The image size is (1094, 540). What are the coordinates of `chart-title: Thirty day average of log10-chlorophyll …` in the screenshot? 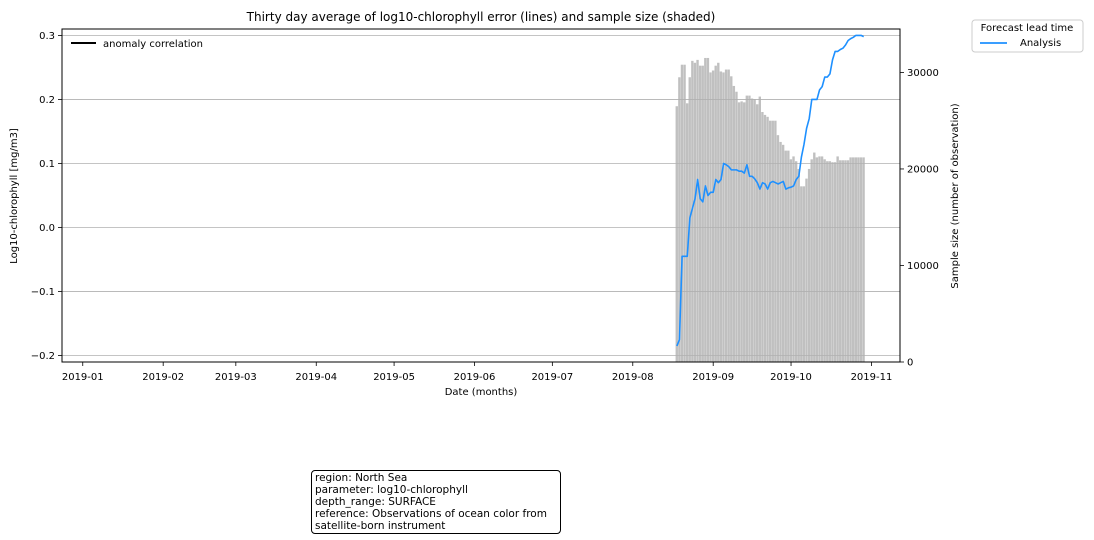 It's located at (481, 17).